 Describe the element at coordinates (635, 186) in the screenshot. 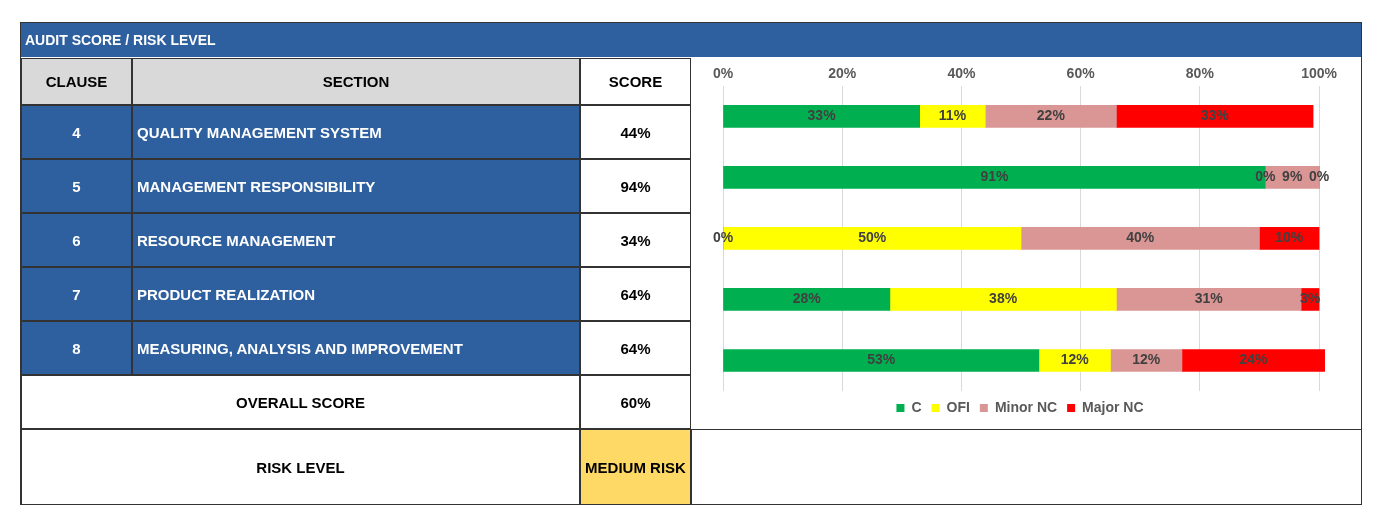

I see `text: 94%` at that location.